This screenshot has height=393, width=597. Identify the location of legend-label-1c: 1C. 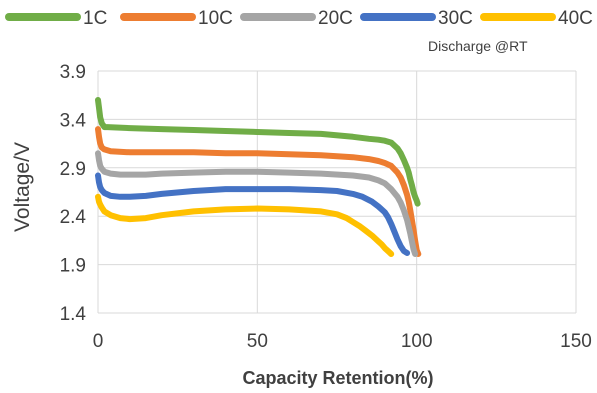
(95, 18).